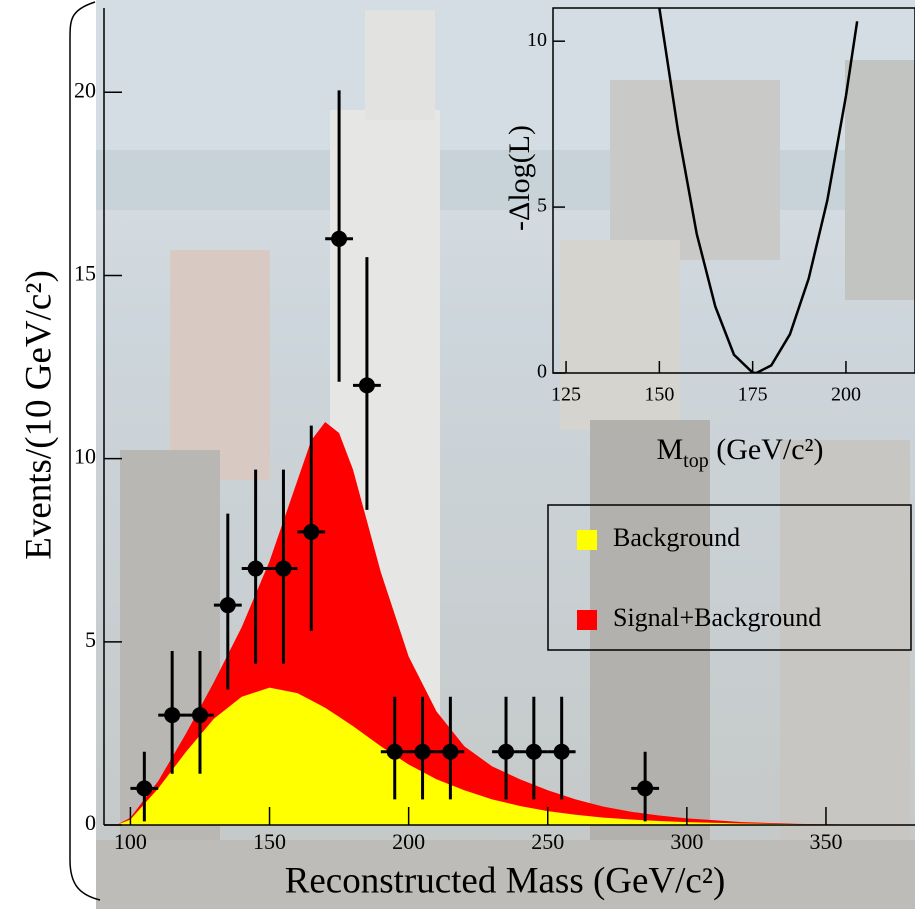  What do you see at coordinates (825, 841) in the screenshot?
I see `x-tick-label: 350` at bounding box center [825, 841].